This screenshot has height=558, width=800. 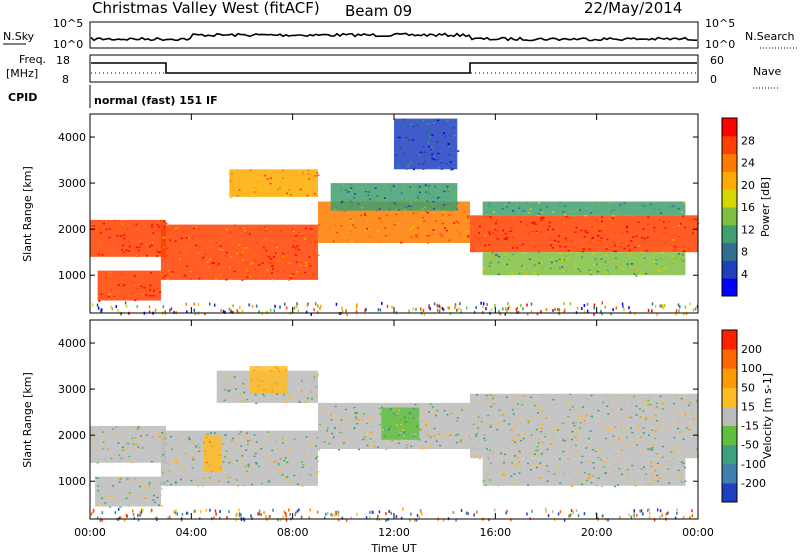 What do you see at coordinates (130, 286) in the screenshot?
I see `heatmap-band` at bounding box center [130, 286].